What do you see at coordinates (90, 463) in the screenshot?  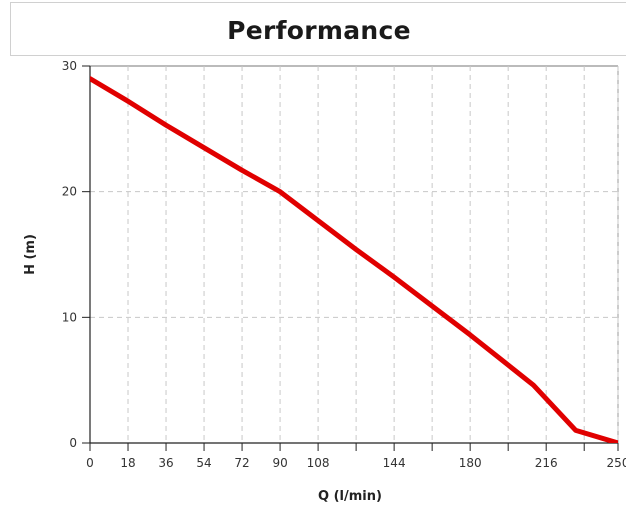 I see `x-tick-label: 0` at bounding box center [90, 463].